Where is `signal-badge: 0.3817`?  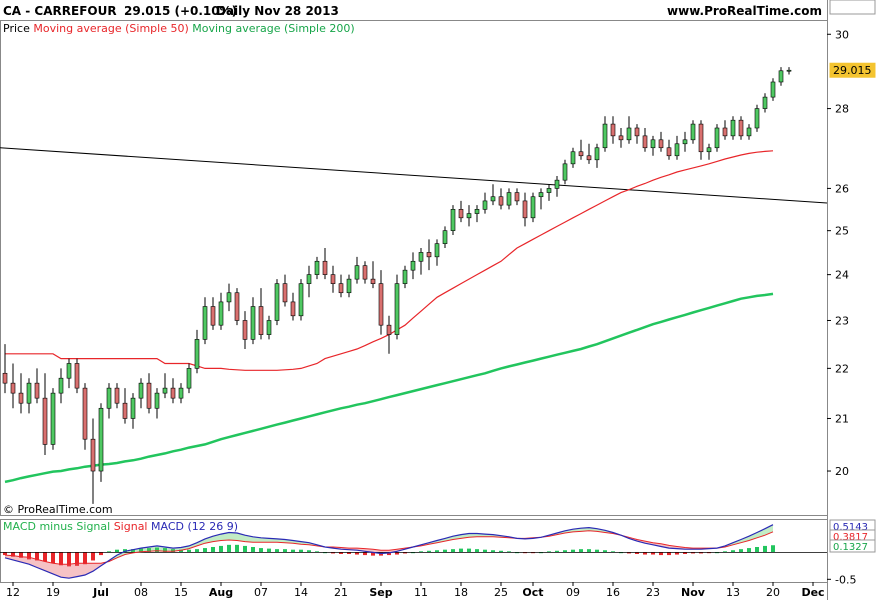
signal-badge: 0.3817 is located at coordinates (850, 537).